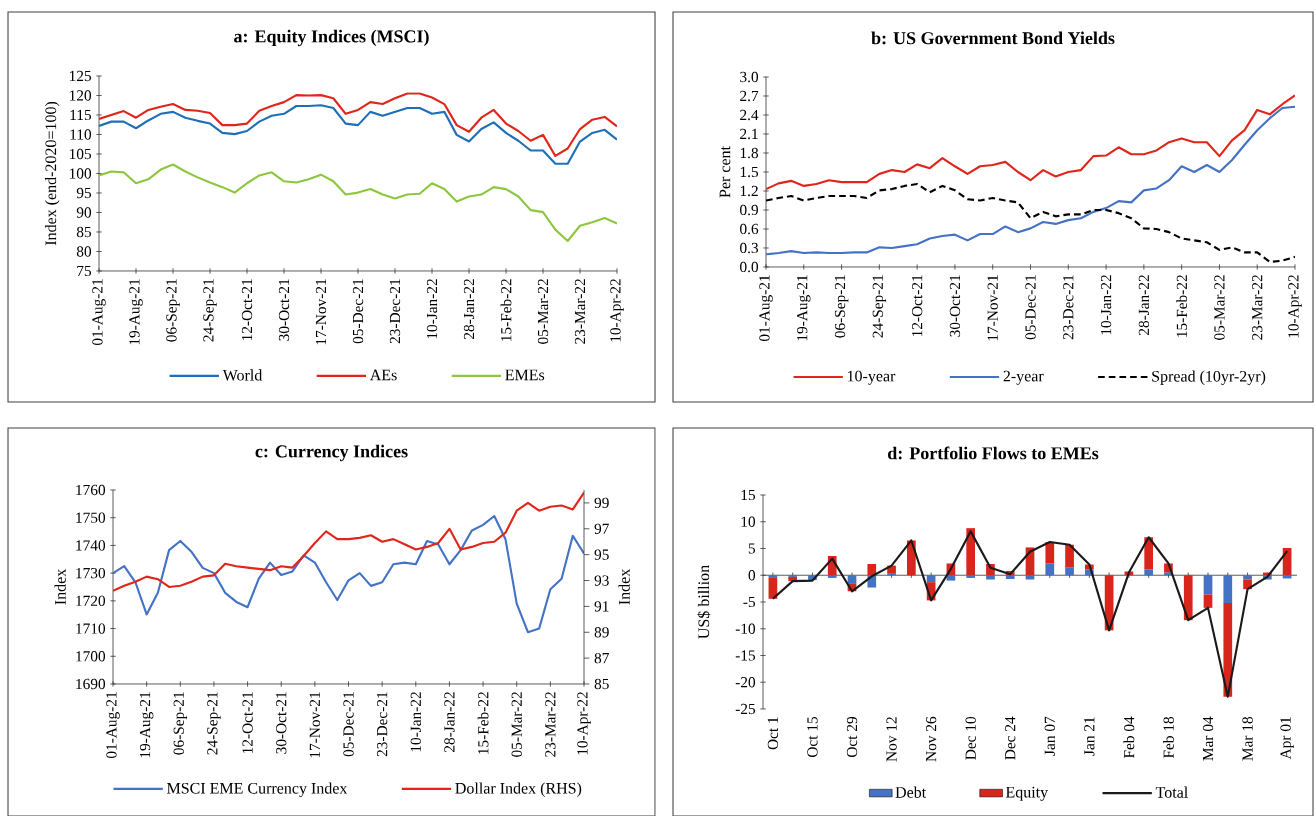  I want to click on y-tick-label: 1720, so click(91, 601).